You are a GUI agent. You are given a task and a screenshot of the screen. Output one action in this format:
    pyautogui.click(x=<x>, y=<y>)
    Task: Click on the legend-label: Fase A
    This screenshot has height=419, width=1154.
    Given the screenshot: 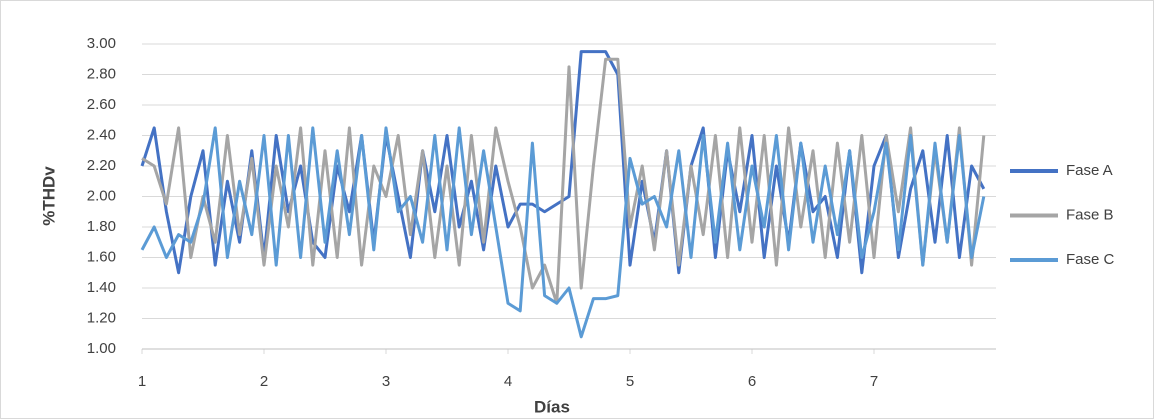 What is the action you would take?
    pyautogui.click(x=1089, y=170)
    